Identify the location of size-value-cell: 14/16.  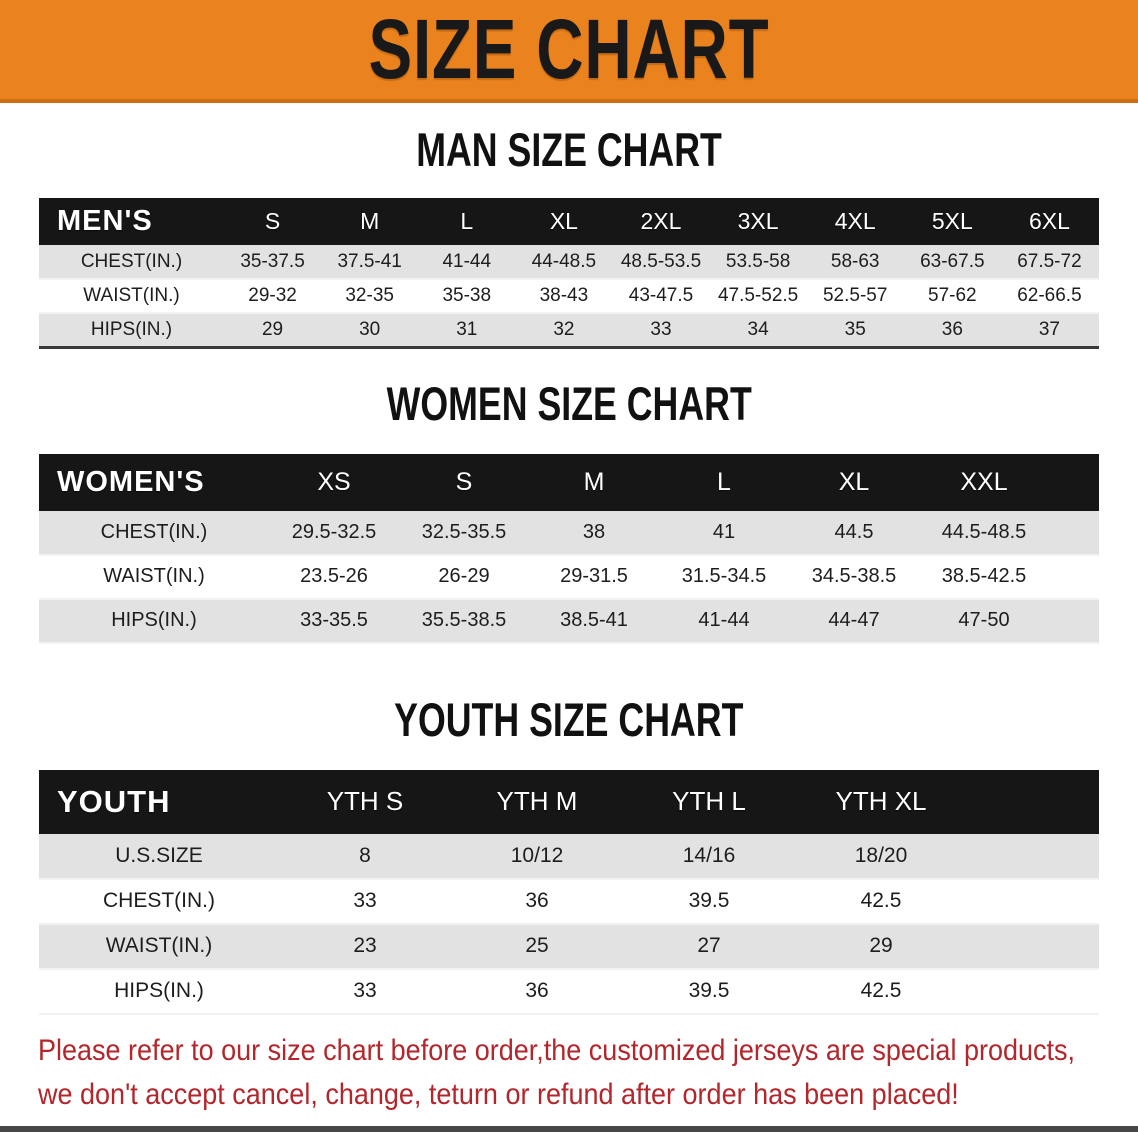
(709, 856).